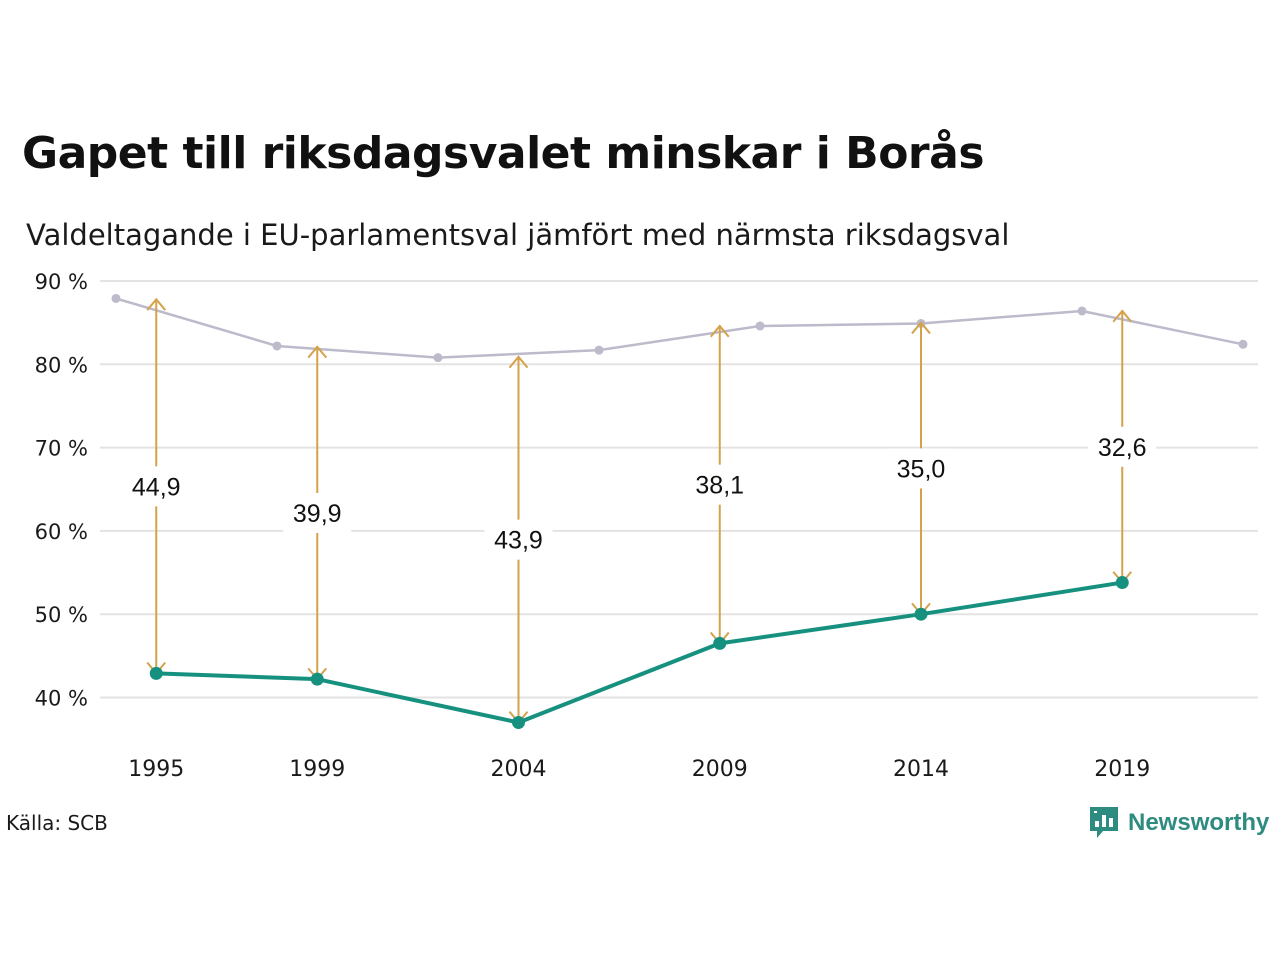 The image size is (1280, 960). I want to click on gap-label: 38,1, so click(719, 486).